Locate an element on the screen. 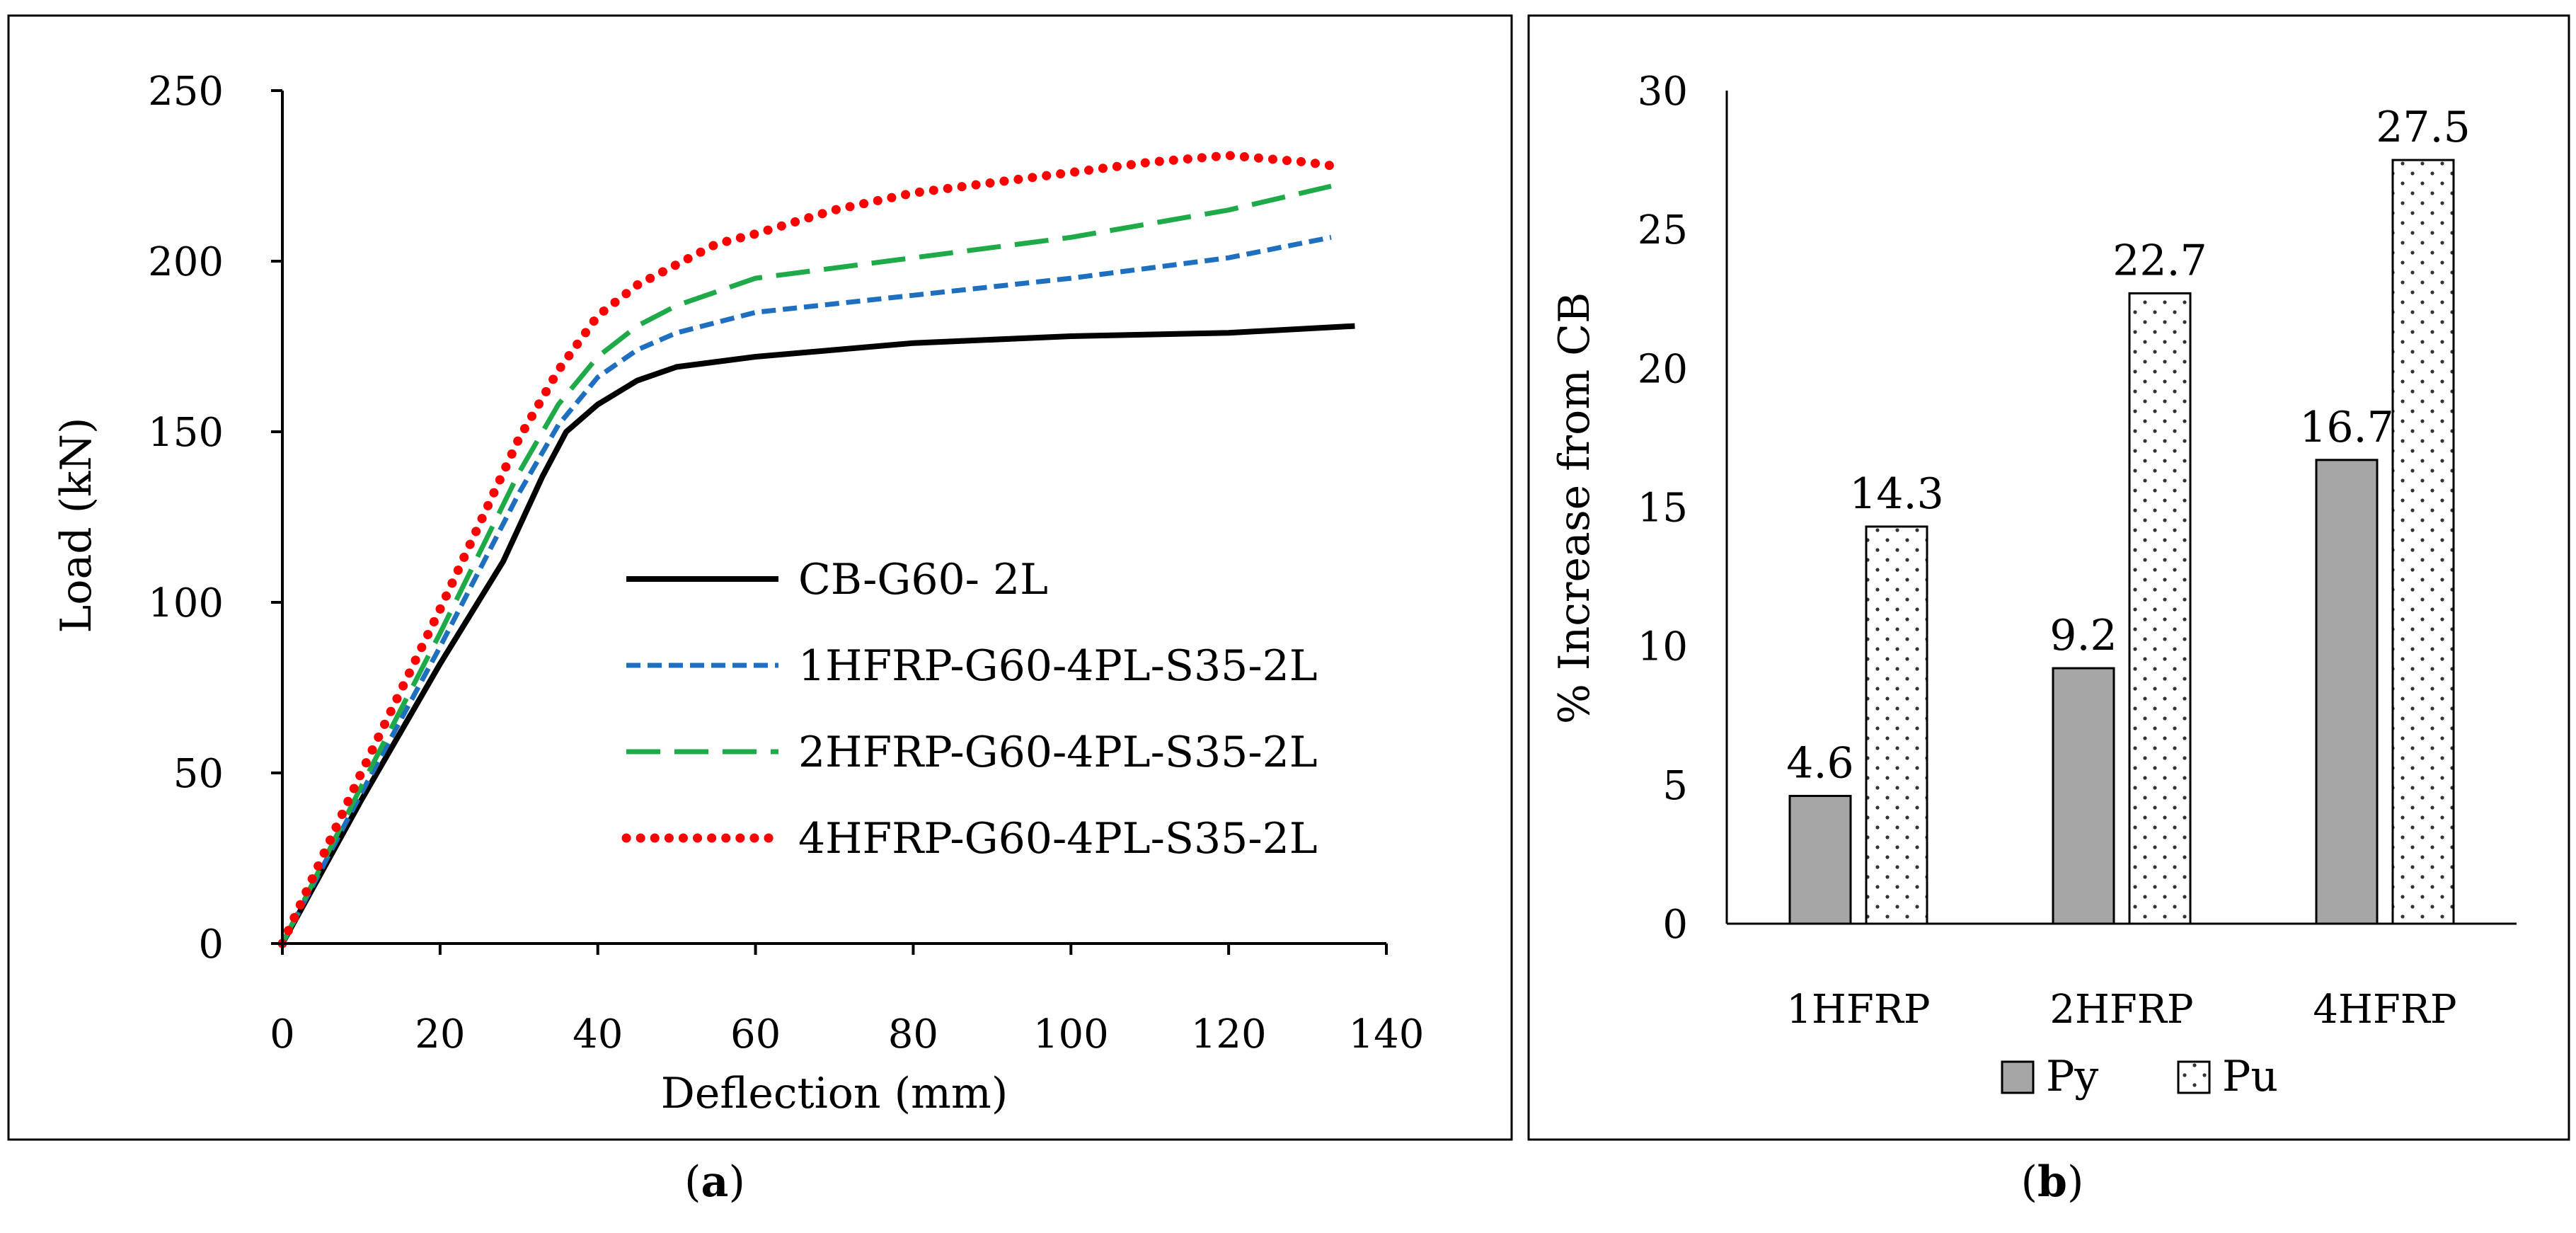 This screenshot has height=1233, width=2576. legend-label-cb-g60-2l: CB-G60- 2L is located at coordinates (923, 579).